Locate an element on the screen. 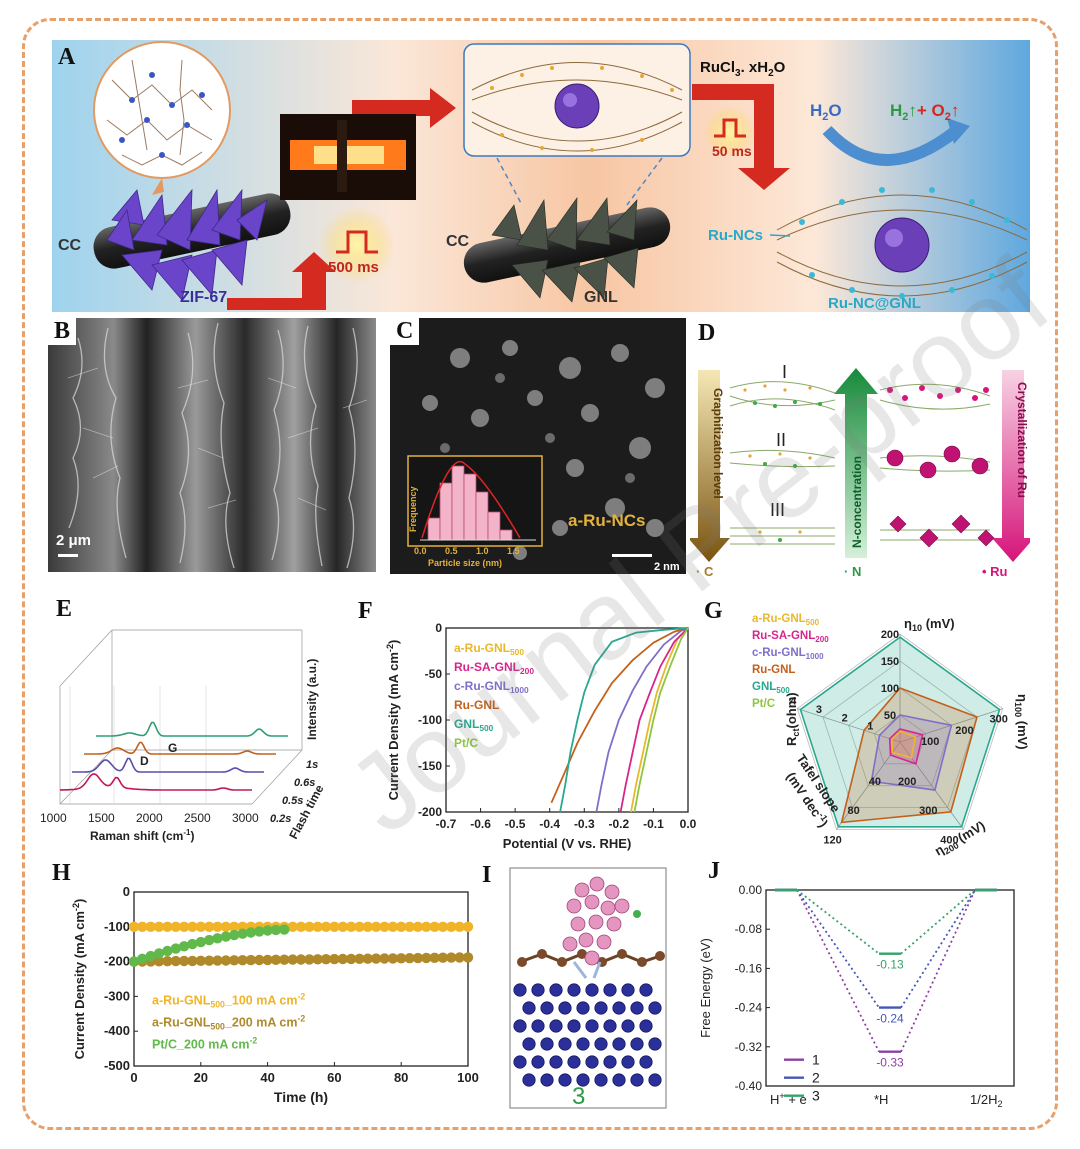 This screenshot has width=1080, height=1149. e-series-05s: 0.5s is located at coordinates (292, 801).